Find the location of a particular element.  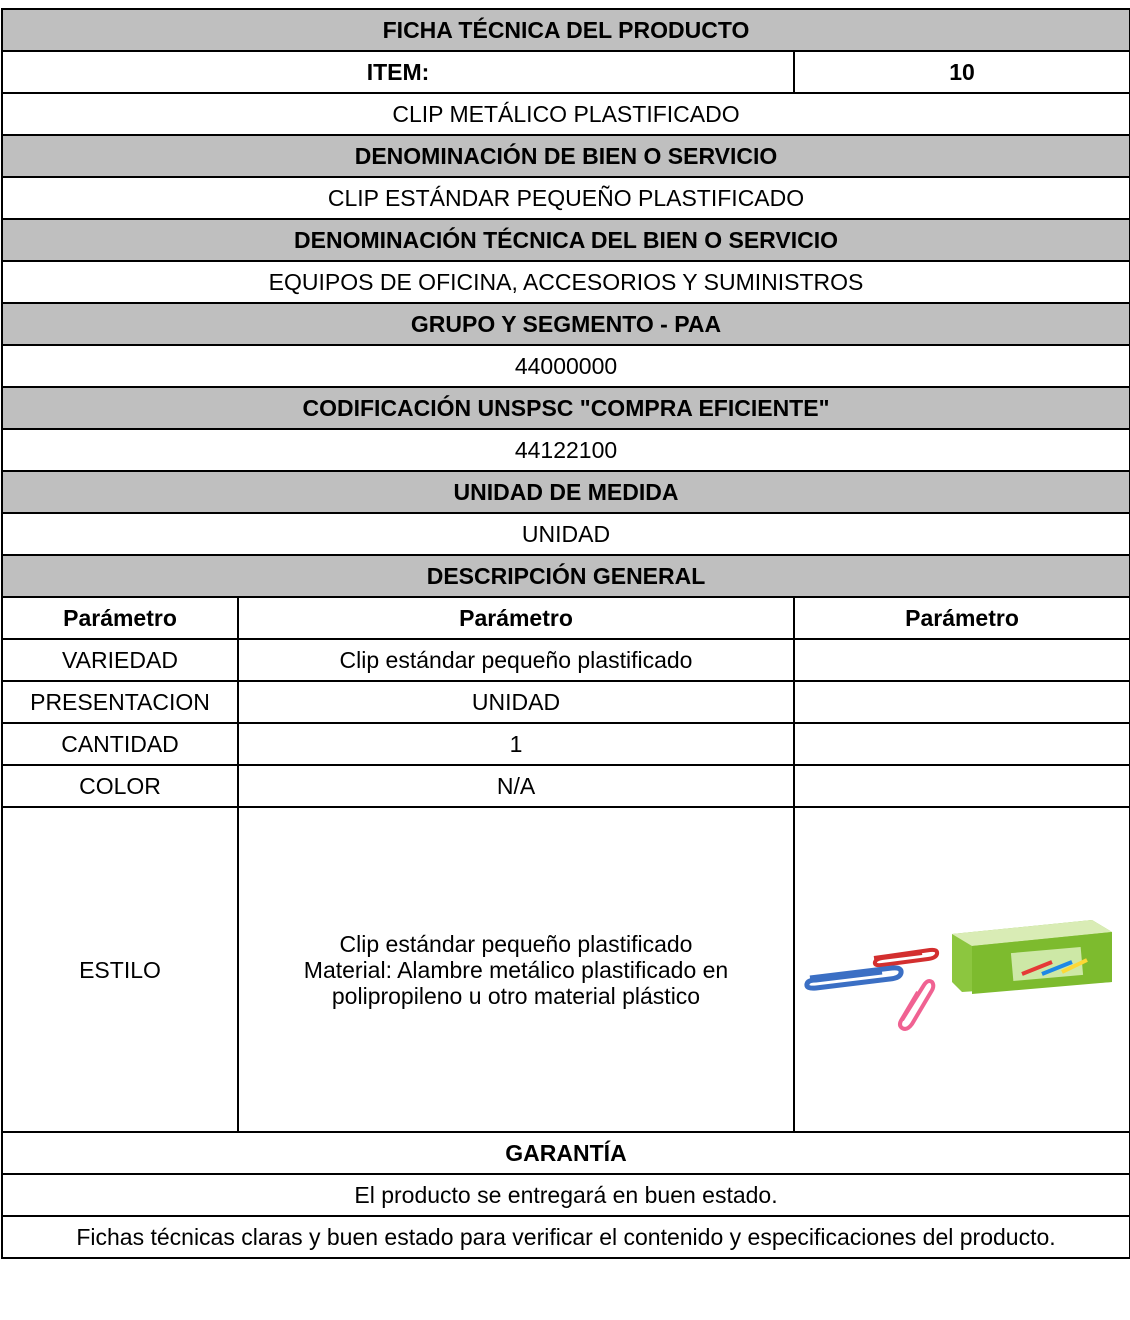

row: CODIFICACIÓN UNSPSC "COMPRA EFICIENTE" is located at coordinates (565, 408).